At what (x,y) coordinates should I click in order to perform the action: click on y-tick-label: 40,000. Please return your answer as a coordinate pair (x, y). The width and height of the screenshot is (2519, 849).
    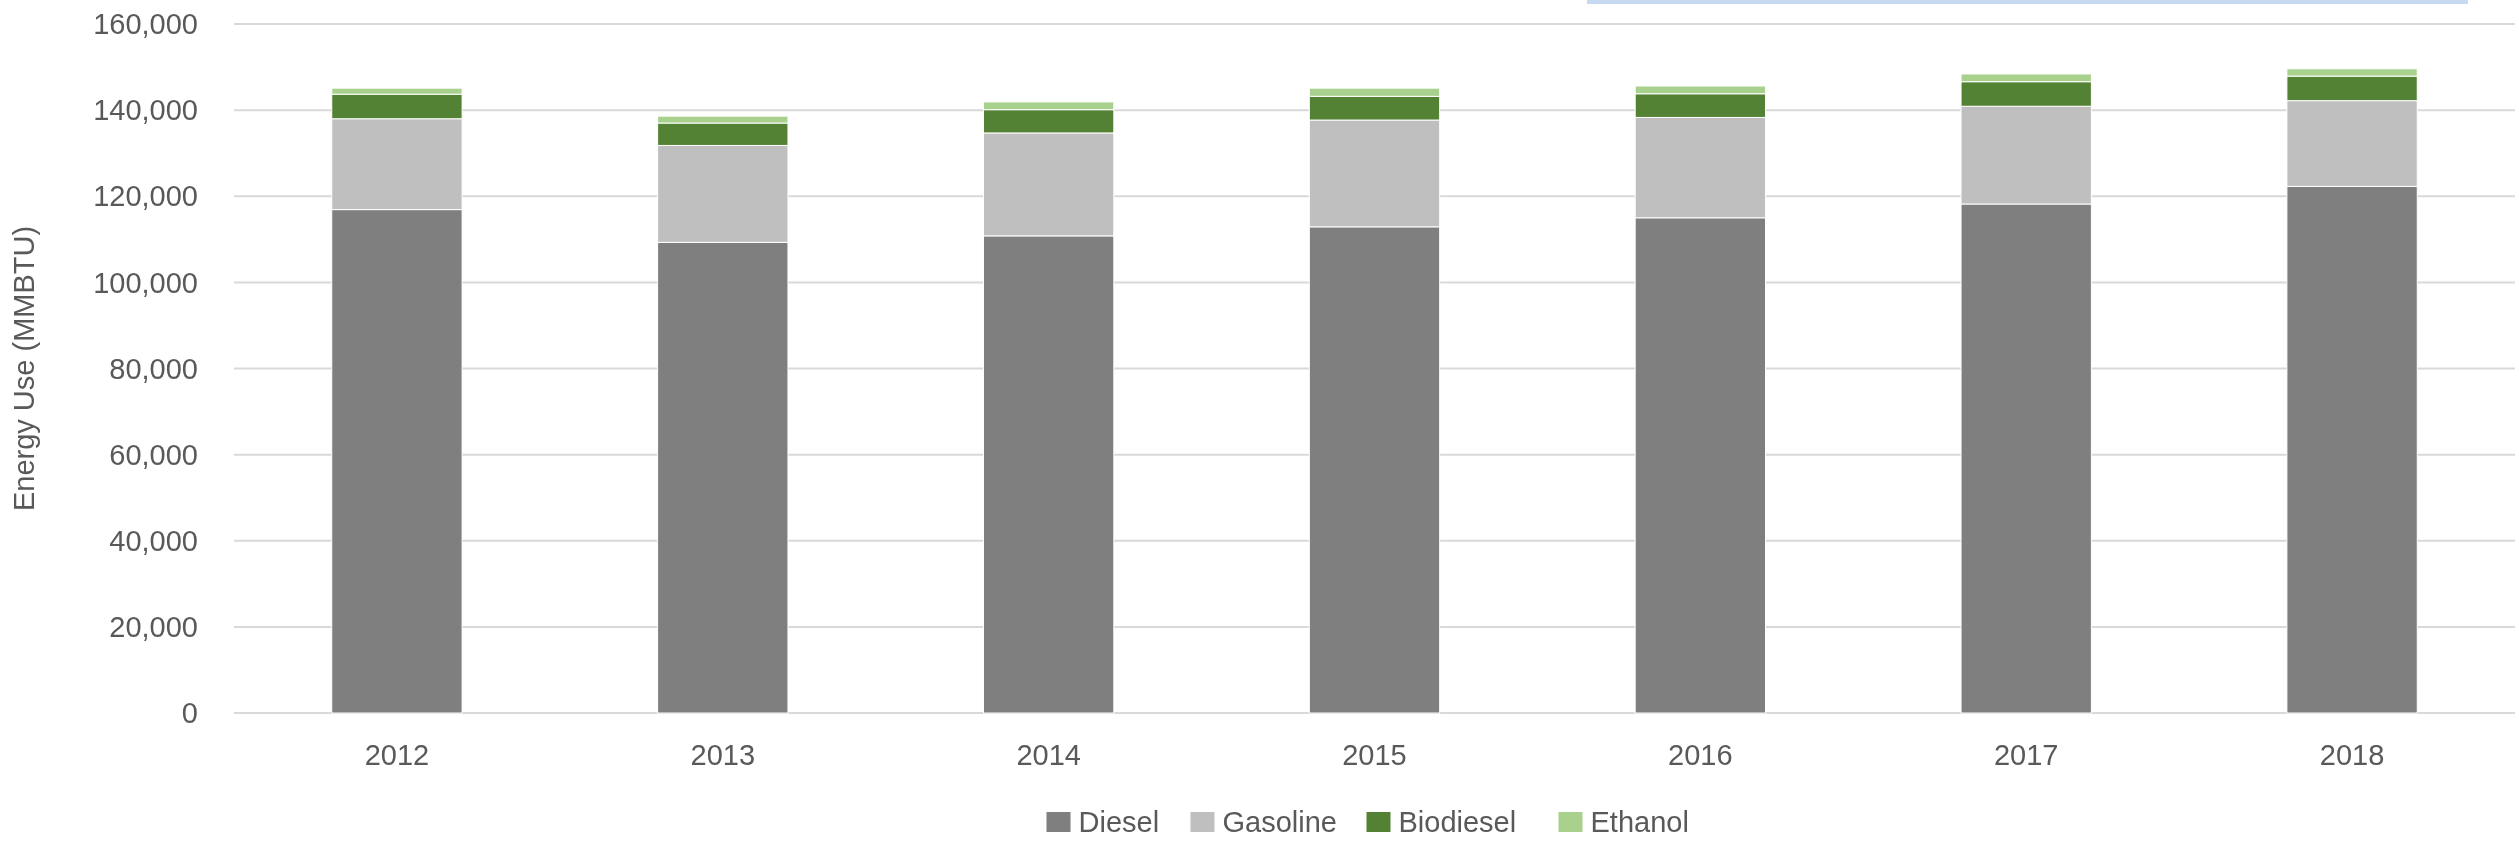
    Looking at the image, I should click on (153, 540).